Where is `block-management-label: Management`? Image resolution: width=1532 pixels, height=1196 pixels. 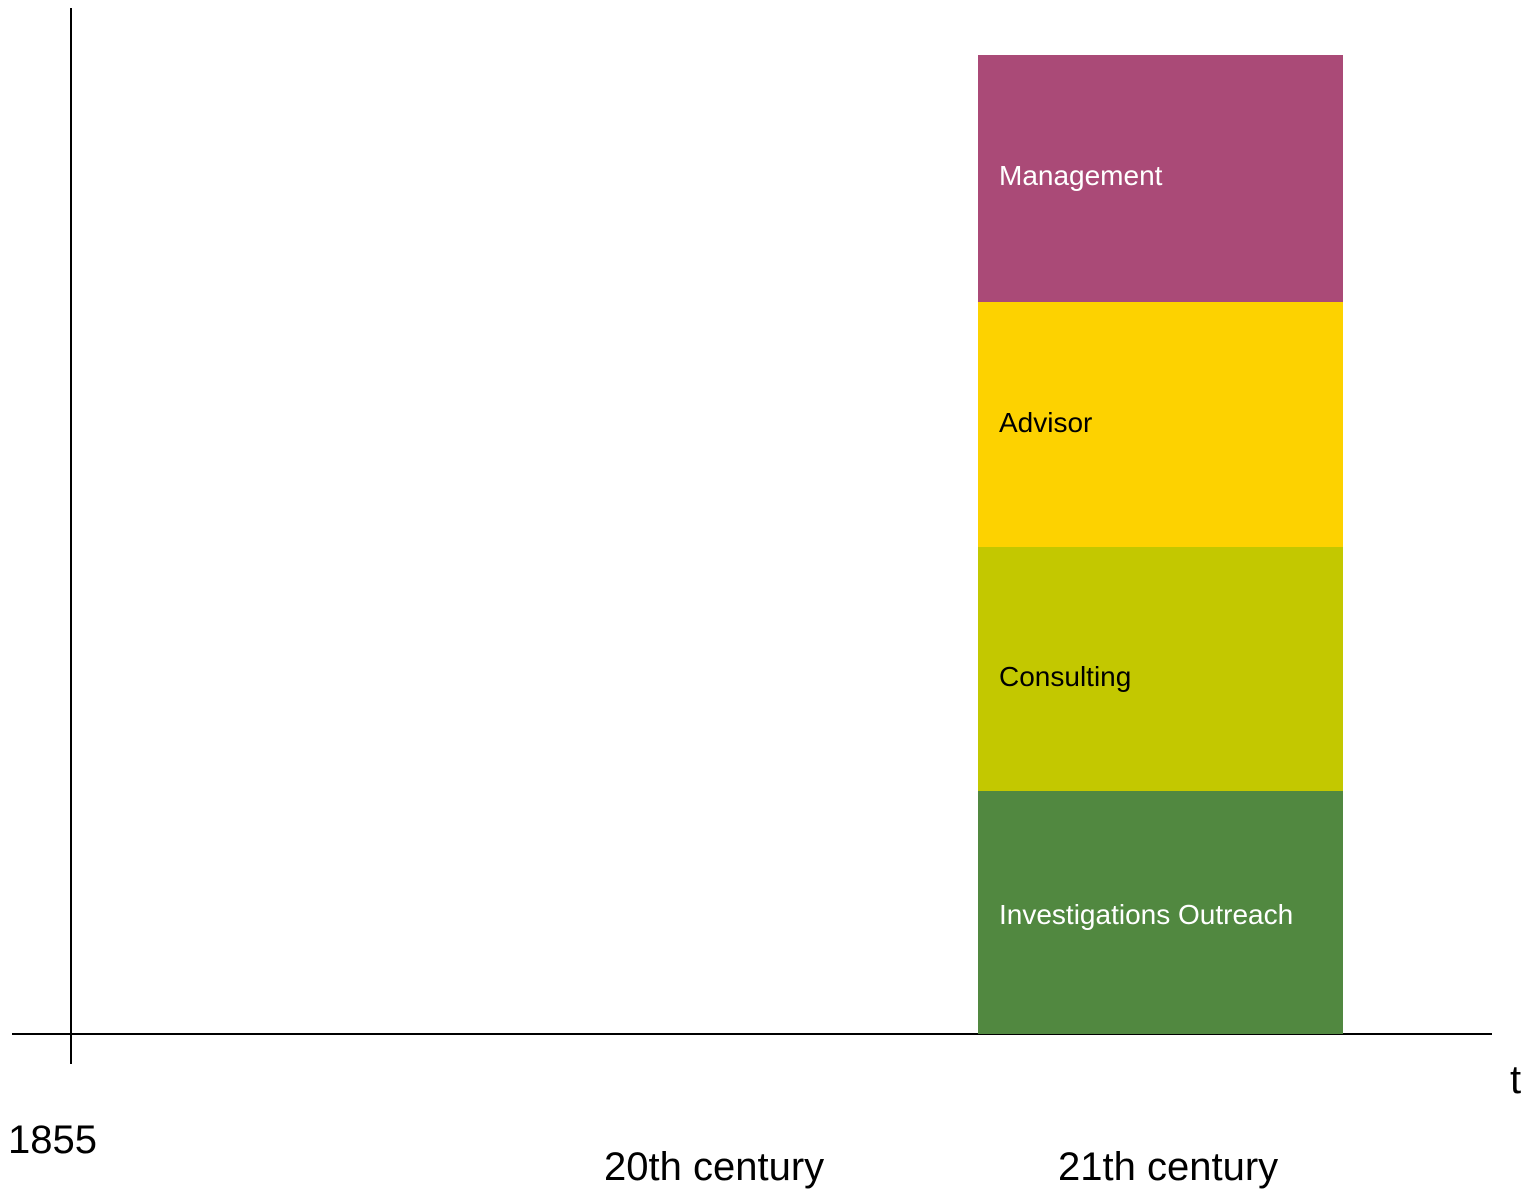 block-management-label: Management is located at coordinates (1081, 175).